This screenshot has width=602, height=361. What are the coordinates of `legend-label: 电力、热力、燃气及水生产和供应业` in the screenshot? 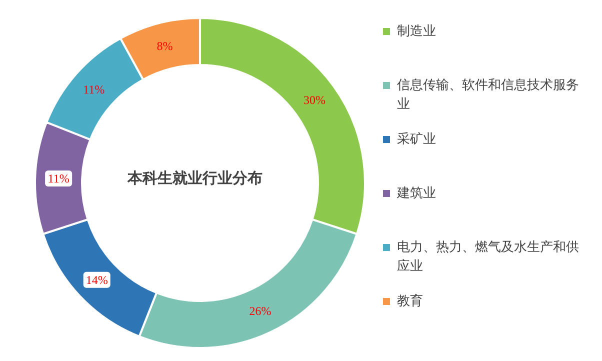 It's located at (488, 257).